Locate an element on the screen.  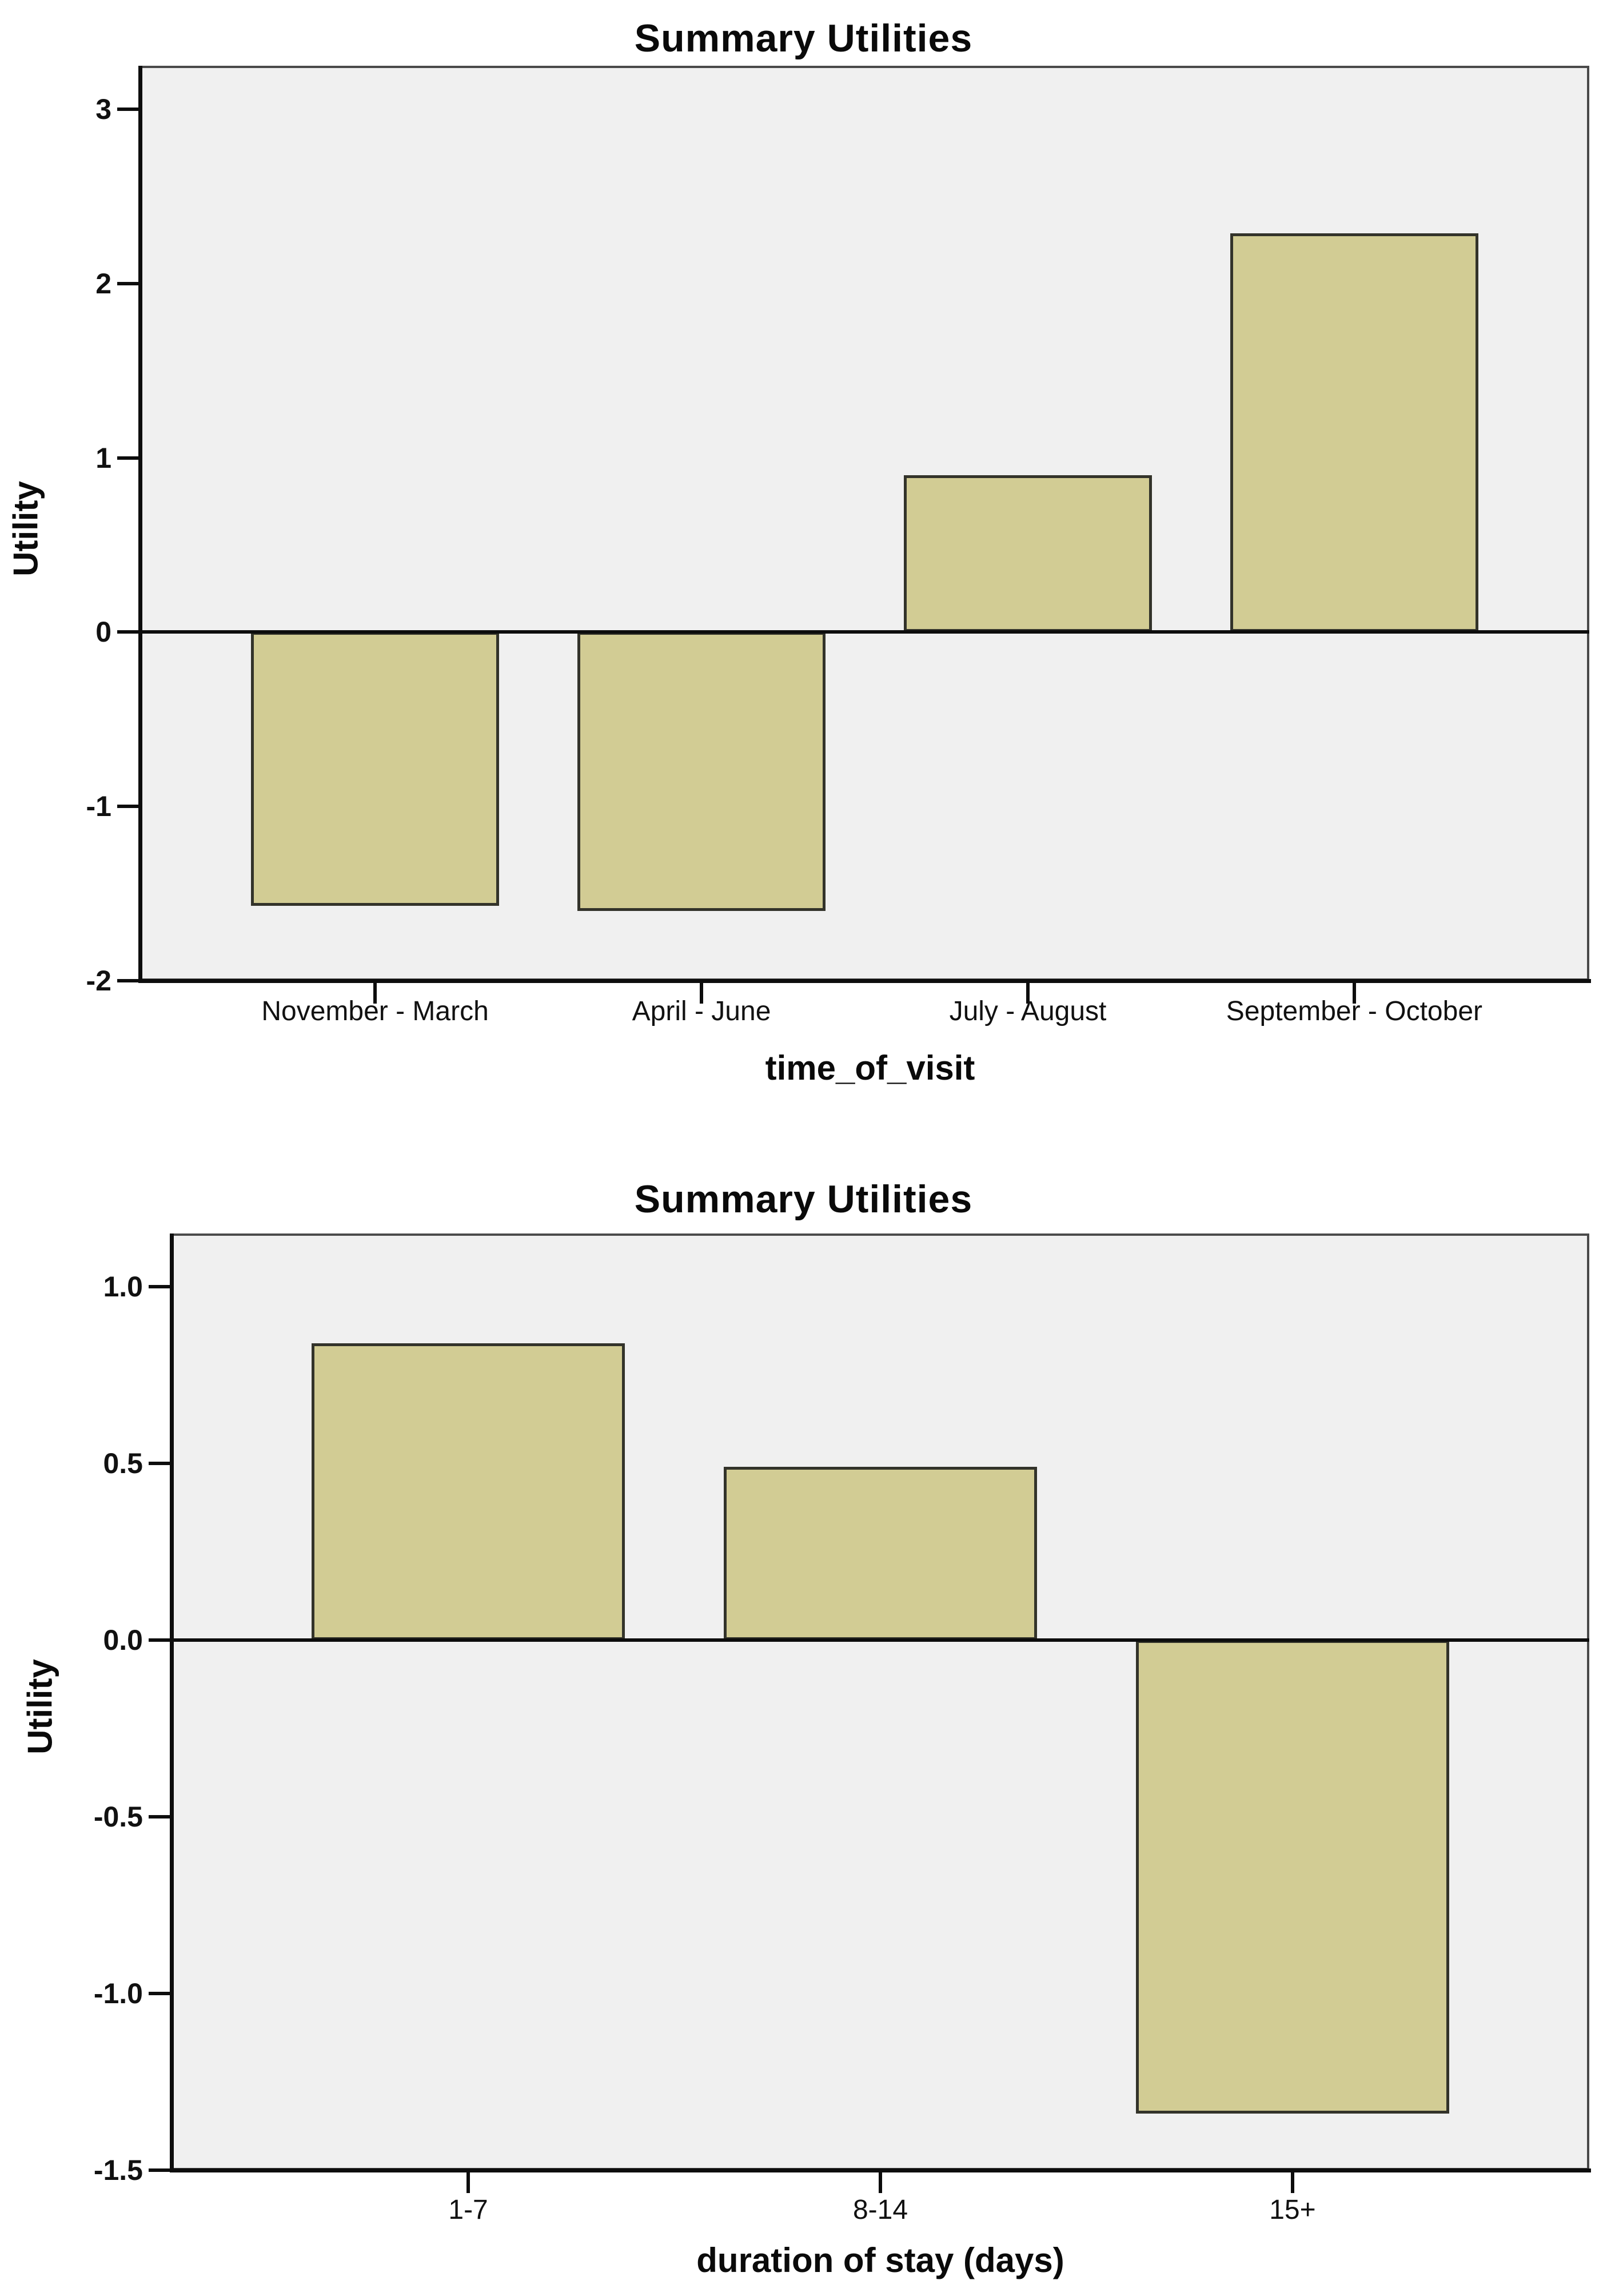
y-tick-label: -2 is located at coordinates (98, 981).